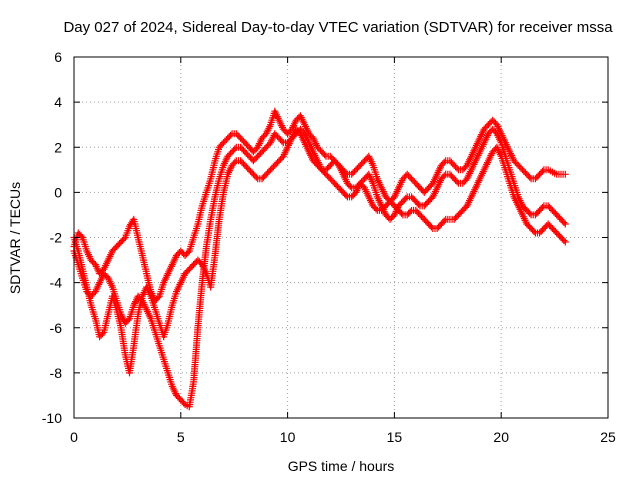 This screenshot has width=640, height=480. What do you see at coordinates (58, 102) in the screenshot?
I see `y-tick-label: 4` at bounding box center [58, 102].